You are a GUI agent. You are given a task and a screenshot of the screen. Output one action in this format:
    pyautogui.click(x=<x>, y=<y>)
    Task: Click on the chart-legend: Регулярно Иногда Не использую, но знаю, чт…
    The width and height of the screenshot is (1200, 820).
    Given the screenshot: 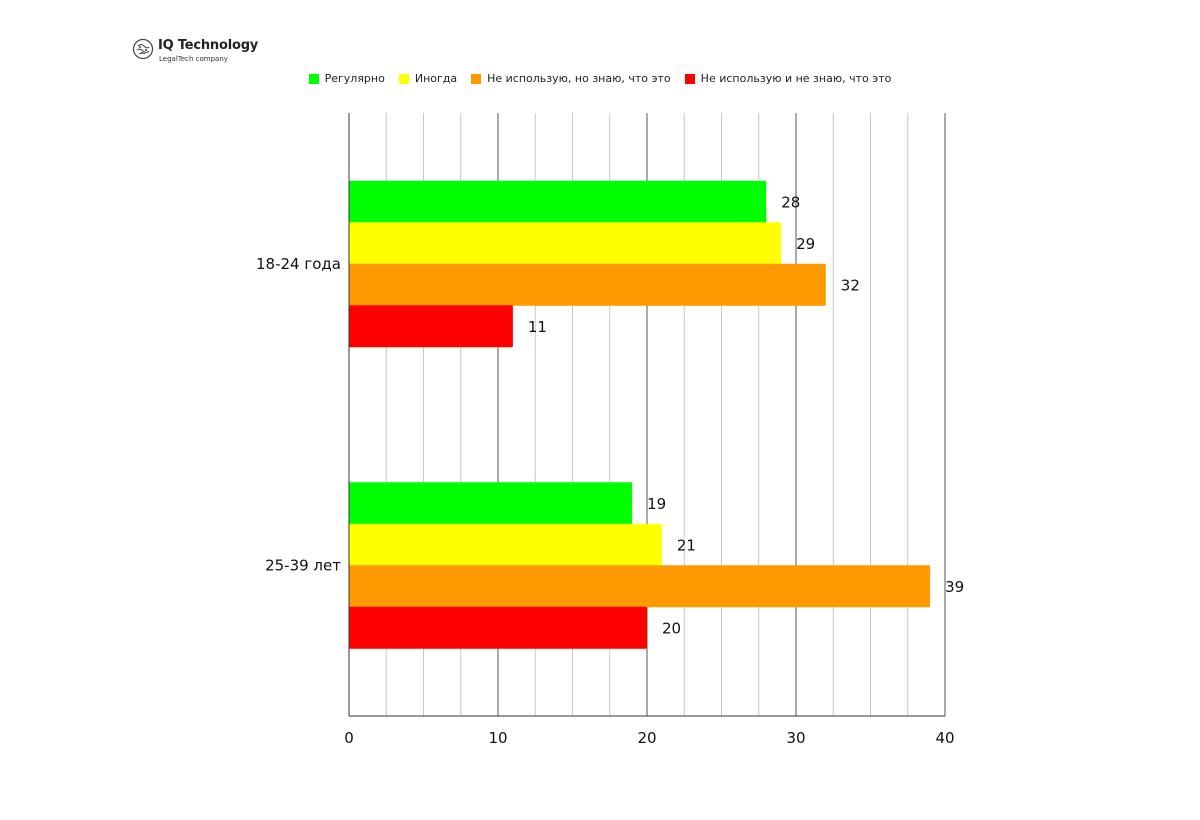 What is the action you would take?
    pyautogui.click(x=600, y=78)
    